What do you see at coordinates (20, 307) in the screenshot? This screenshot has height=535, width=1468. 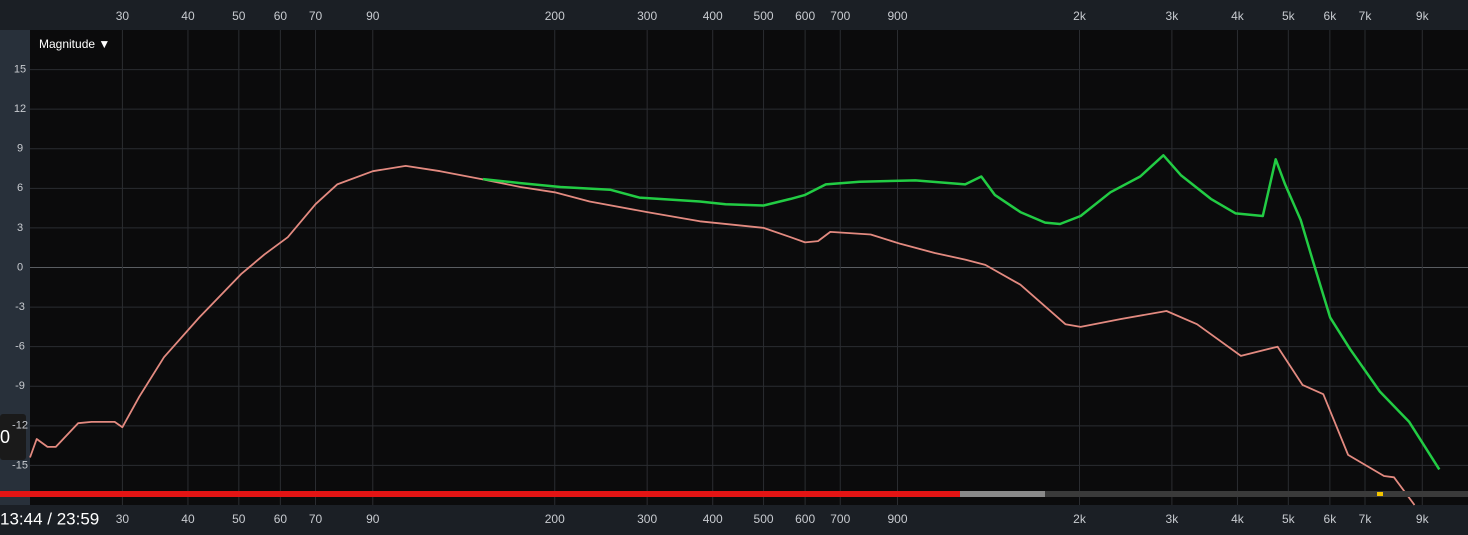 I see `y-tick-label: -3` at bounding box center [20, 307].